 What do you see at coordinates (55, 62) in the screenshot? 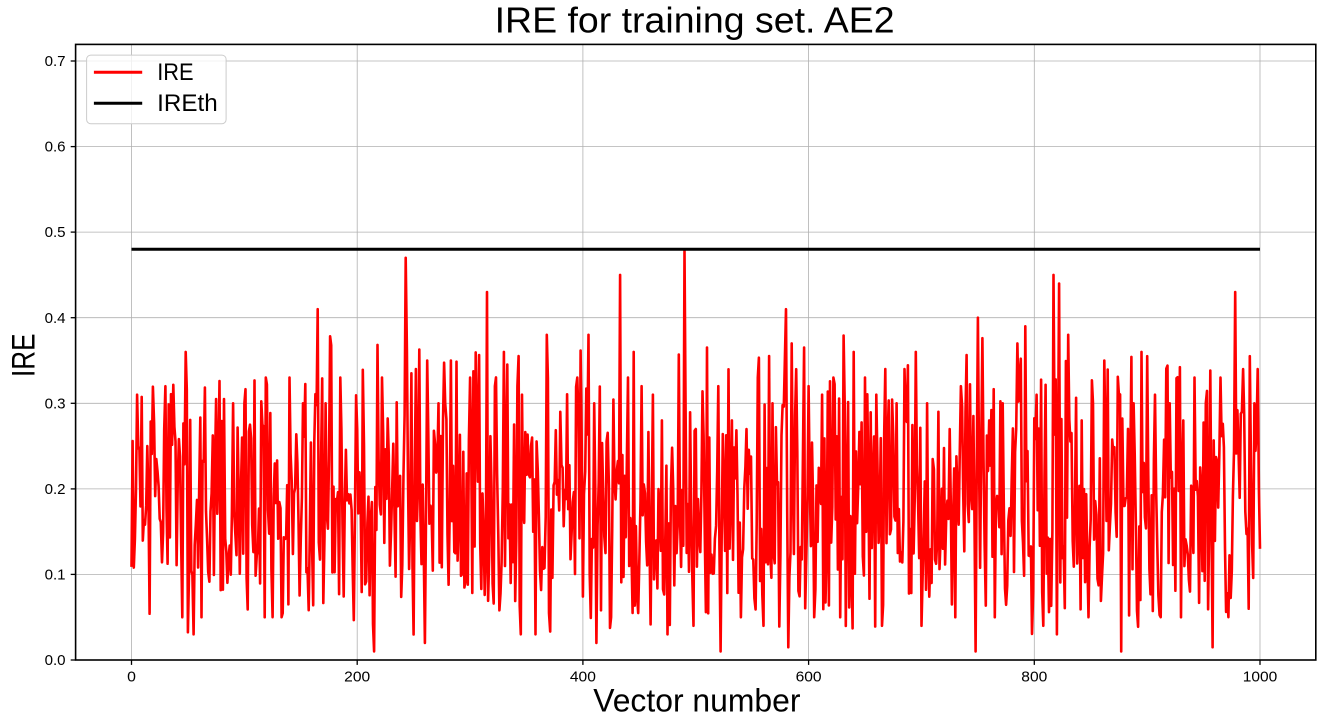
I see `svg-text: 0.7` at bounding box center [55, 62].